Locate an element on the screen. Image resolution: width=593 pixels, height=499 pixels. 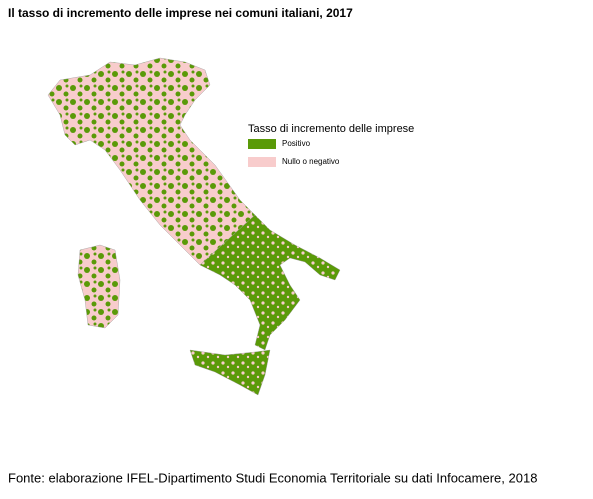
sicily is located at coordinates (230, 372).